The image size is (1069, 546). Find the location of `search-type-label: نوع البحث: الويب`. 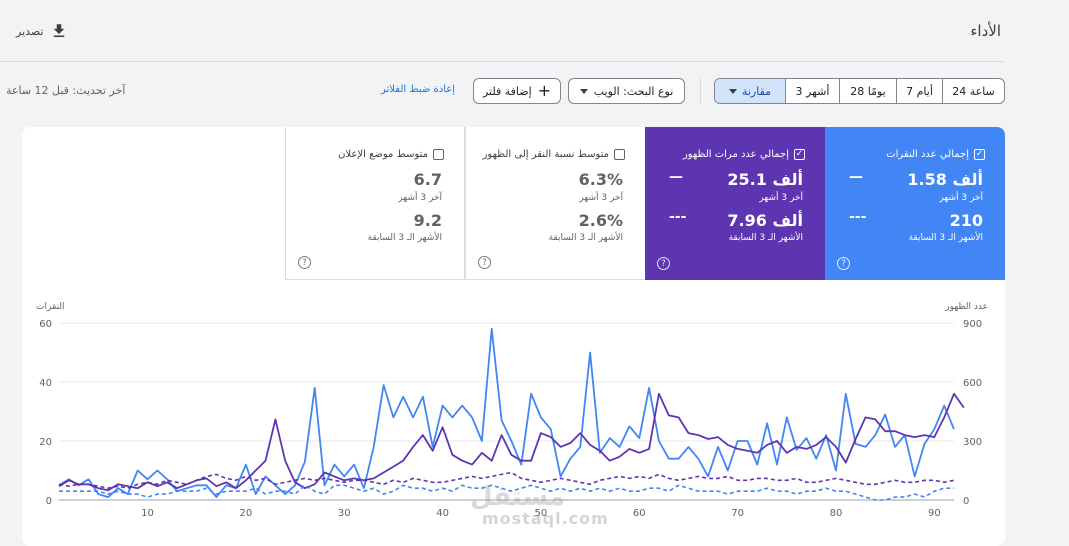

search-type-label: نوع البحث: الويب is located at coordinates (633, 91).